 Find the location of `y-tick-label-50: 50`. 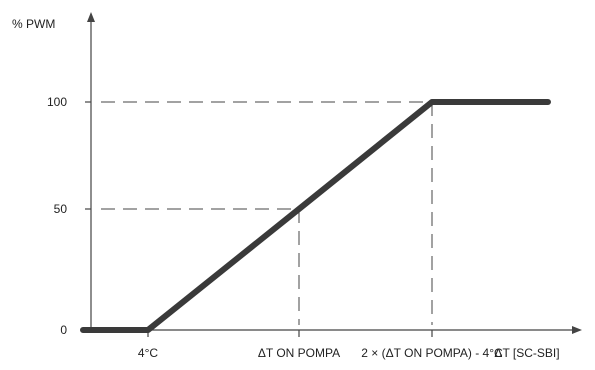

y-tick-label-50: 50 is located at coordinates (61, 209).